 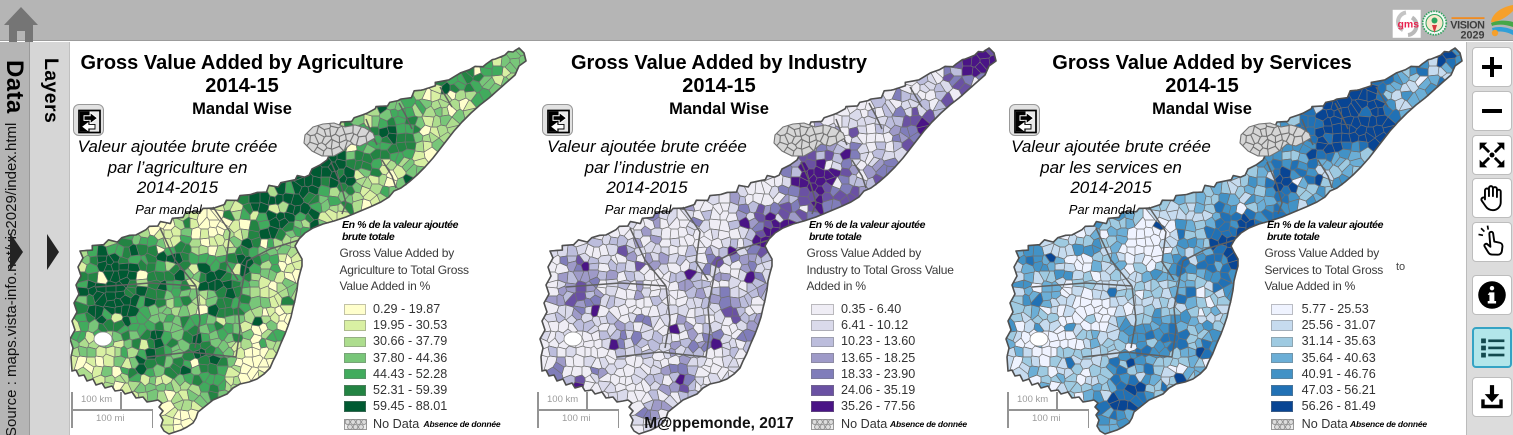 What do you see at coordinates (1467, 26) in the screenshot?
I see `svg-text: VISION` at bounding box center [1467, 26].